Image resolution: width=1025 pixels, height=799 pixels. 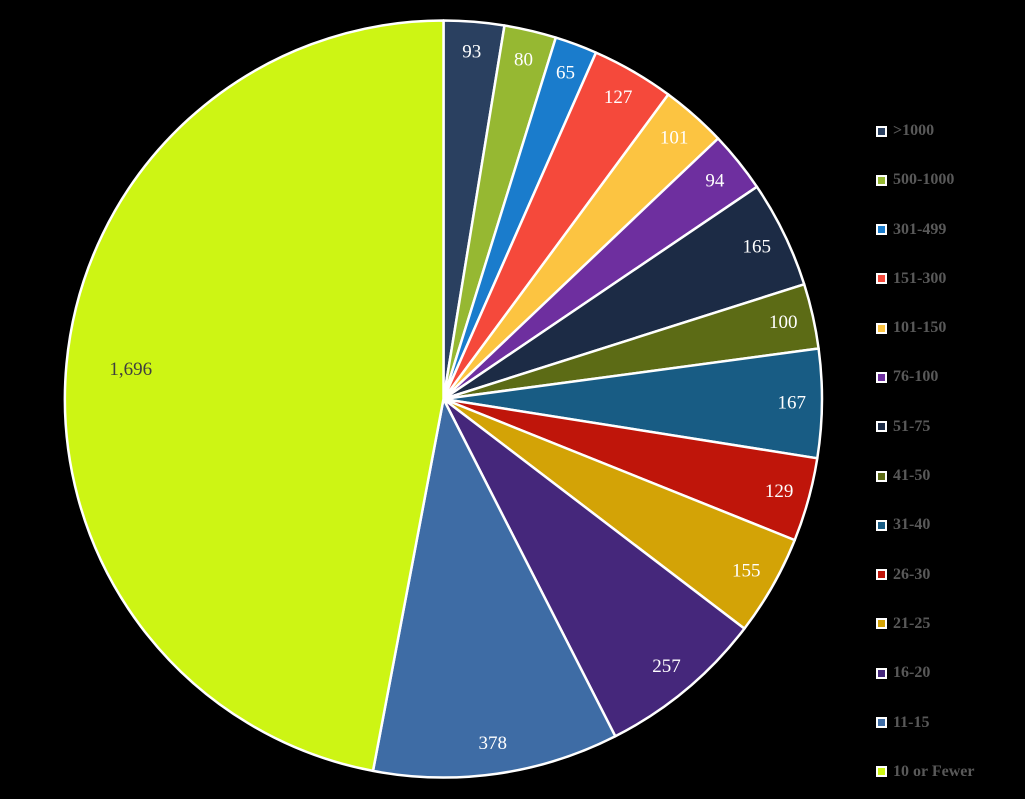 I want to click on legend-item-31-40: 31-40, so click(x=950, y=525).